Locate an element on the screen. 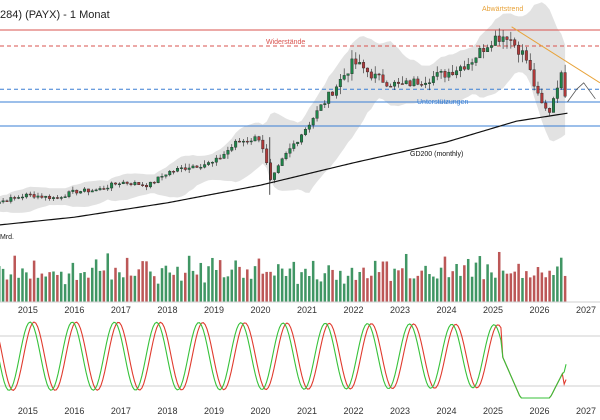 The image size is (600, 420). year-tick-label: 2019 is located at coordinates (214, 310).